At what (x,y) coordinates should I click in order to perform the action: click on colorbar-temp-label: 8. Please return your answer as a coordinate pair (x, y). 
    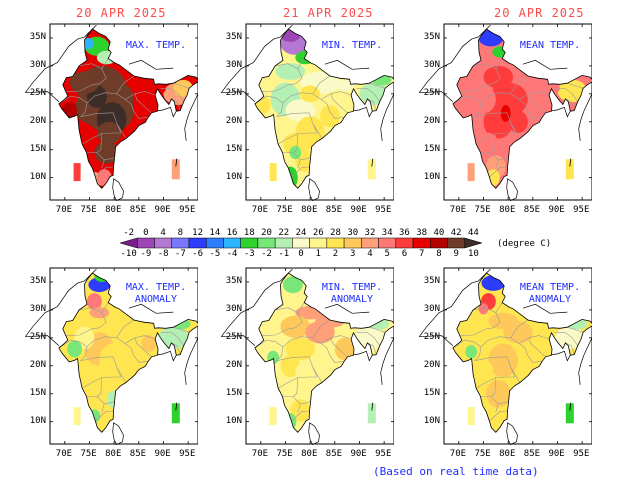
    Looking at the image, I should click on (180, 233).